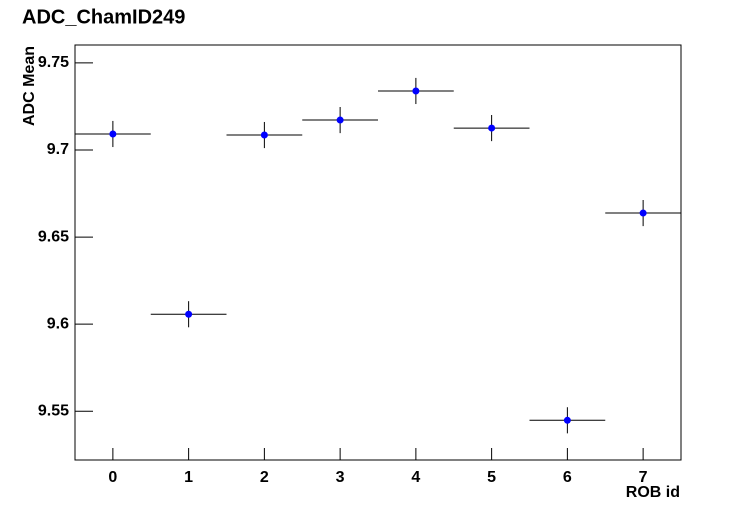  Describe the element at coordinates (340, 477) in the screenshot. I see `x-tick-label: 3` at that location.